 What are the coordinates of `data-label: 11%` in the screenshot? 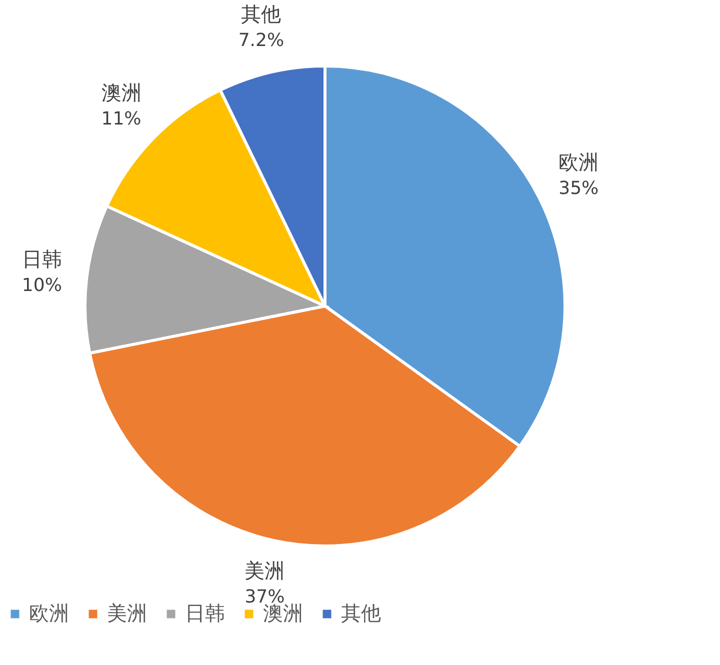 It's located at (121, 119).